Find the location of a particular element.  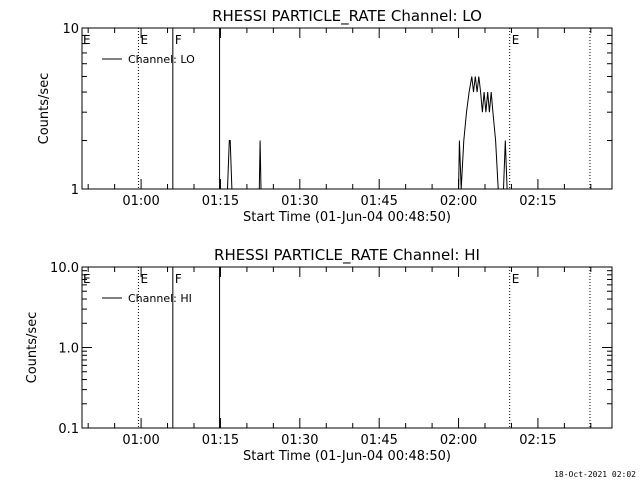

chart1-legend-label: Channel: LO is located at coordinates (161, 59).